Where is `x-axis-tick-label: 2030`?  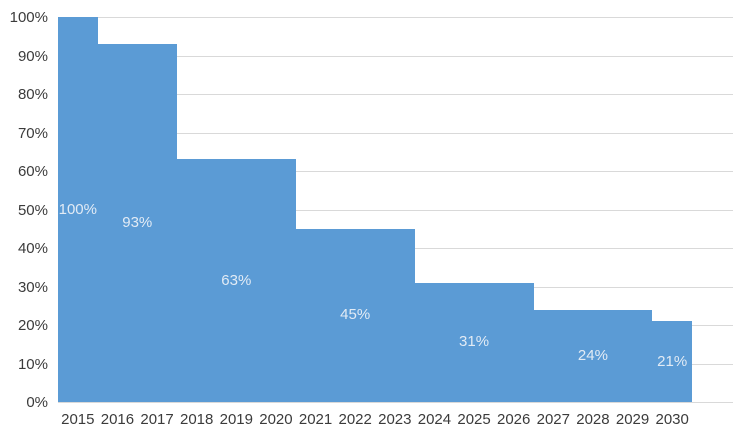 x-axis-tick-label: 2030 is located at coordinates (672, 419).